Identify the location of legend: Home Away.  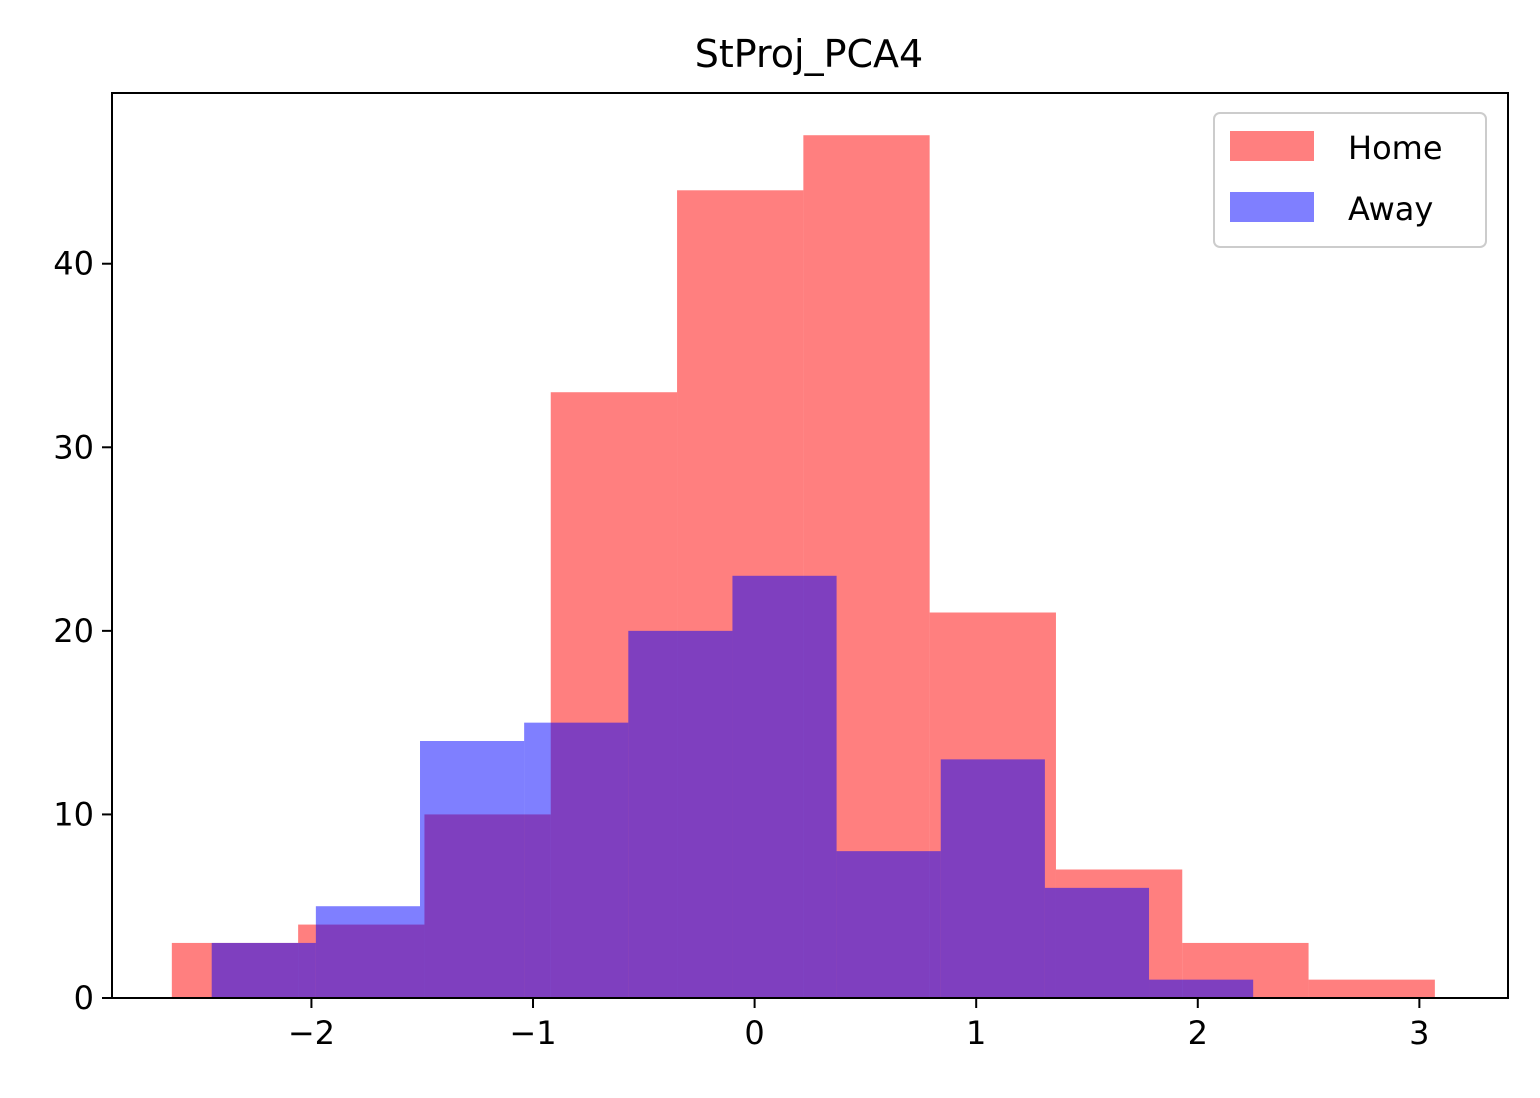
(1350, 180).